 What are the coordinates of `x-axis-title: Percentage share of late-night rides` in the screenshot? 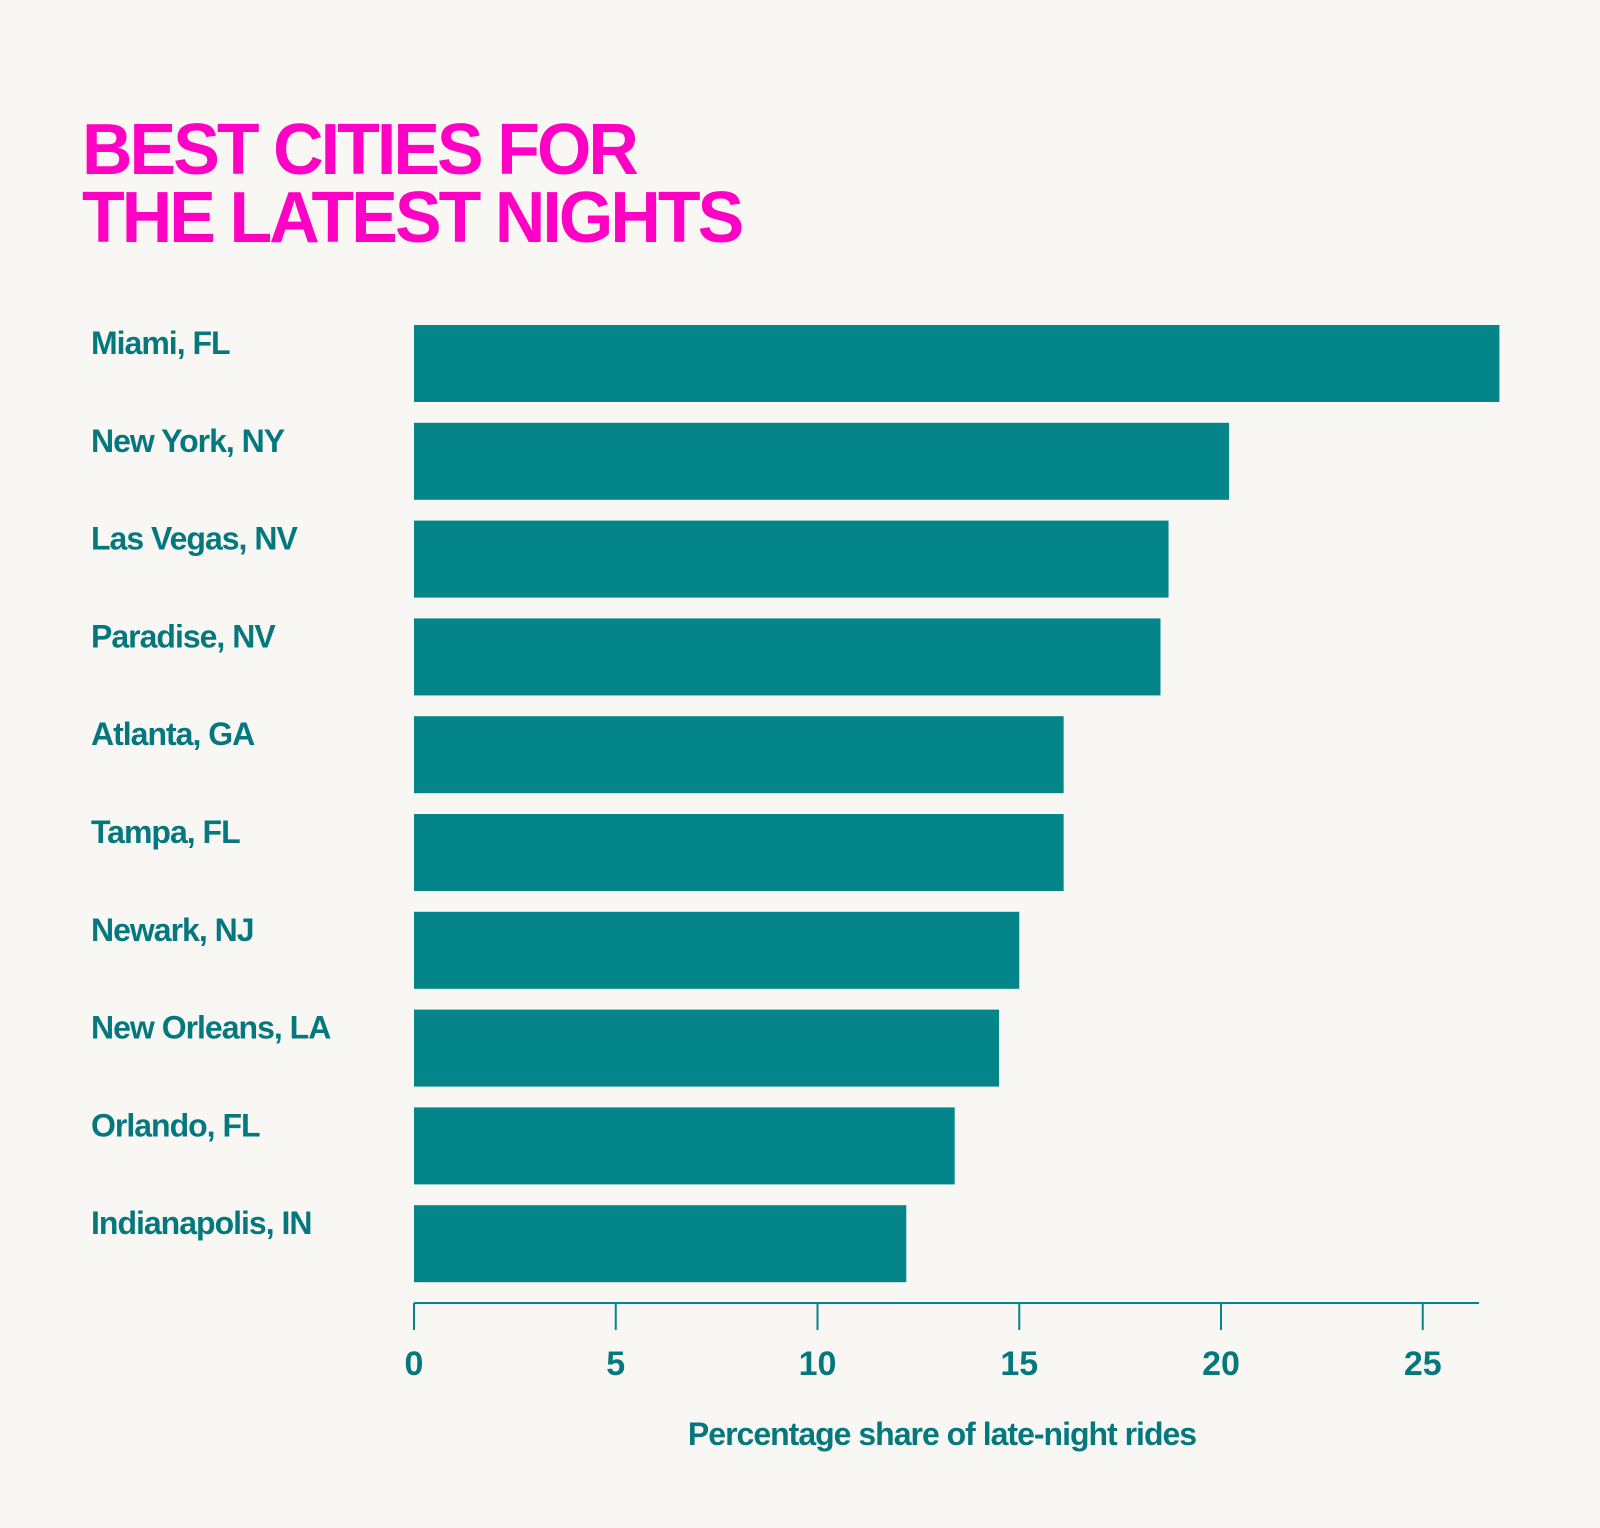 It's located at (942, 1434).